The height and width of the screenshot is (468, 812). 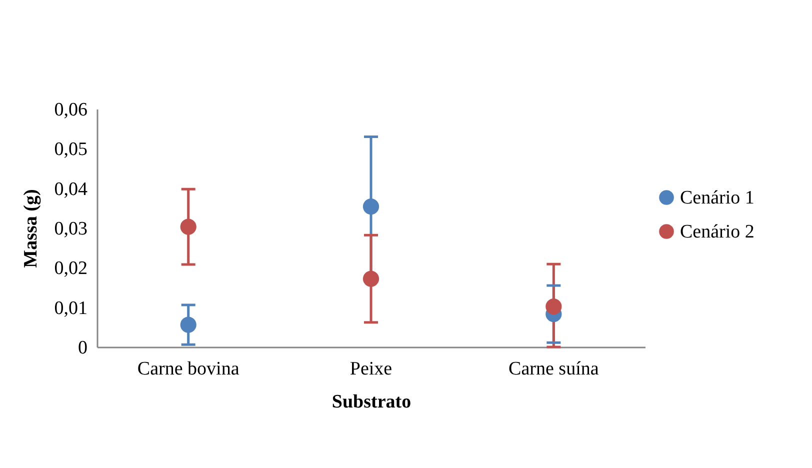 What do you see at coordinates (71, 229) in the screenshot?
I see `y-tick-label: 0,03` at bounding box center [71, 229].